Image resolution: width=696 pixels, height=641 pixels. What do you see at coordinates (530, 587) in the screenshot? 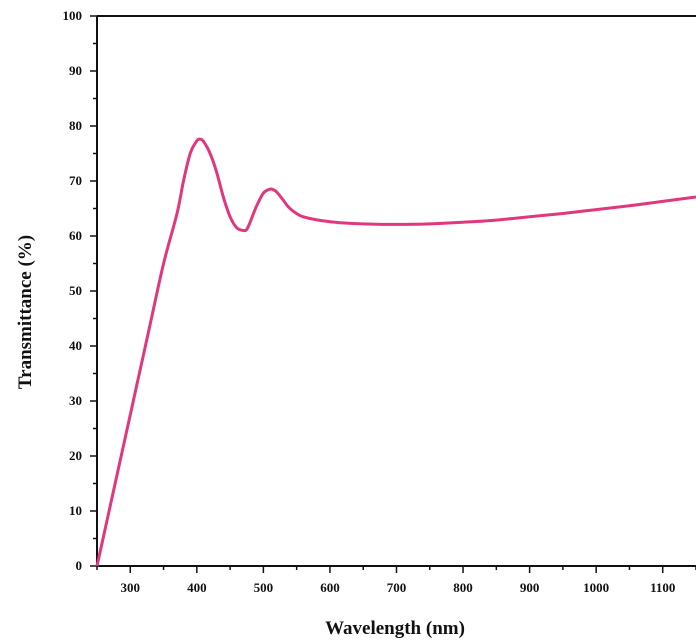
I see `x-tick-label: 900` at bounding box center [530, 587].